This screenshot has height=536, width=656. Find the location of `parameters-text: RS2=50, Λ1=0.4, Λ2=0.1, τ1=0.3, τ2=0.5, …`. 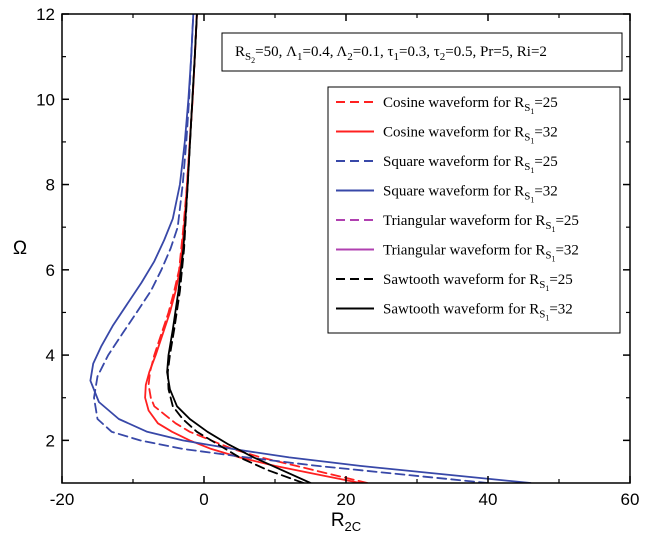

parameters-text: RS2=50, Λ1=0.4, Λ2=0.1, τ1=0.3, τ2=0.5, … is located at coordinates (391, 54).